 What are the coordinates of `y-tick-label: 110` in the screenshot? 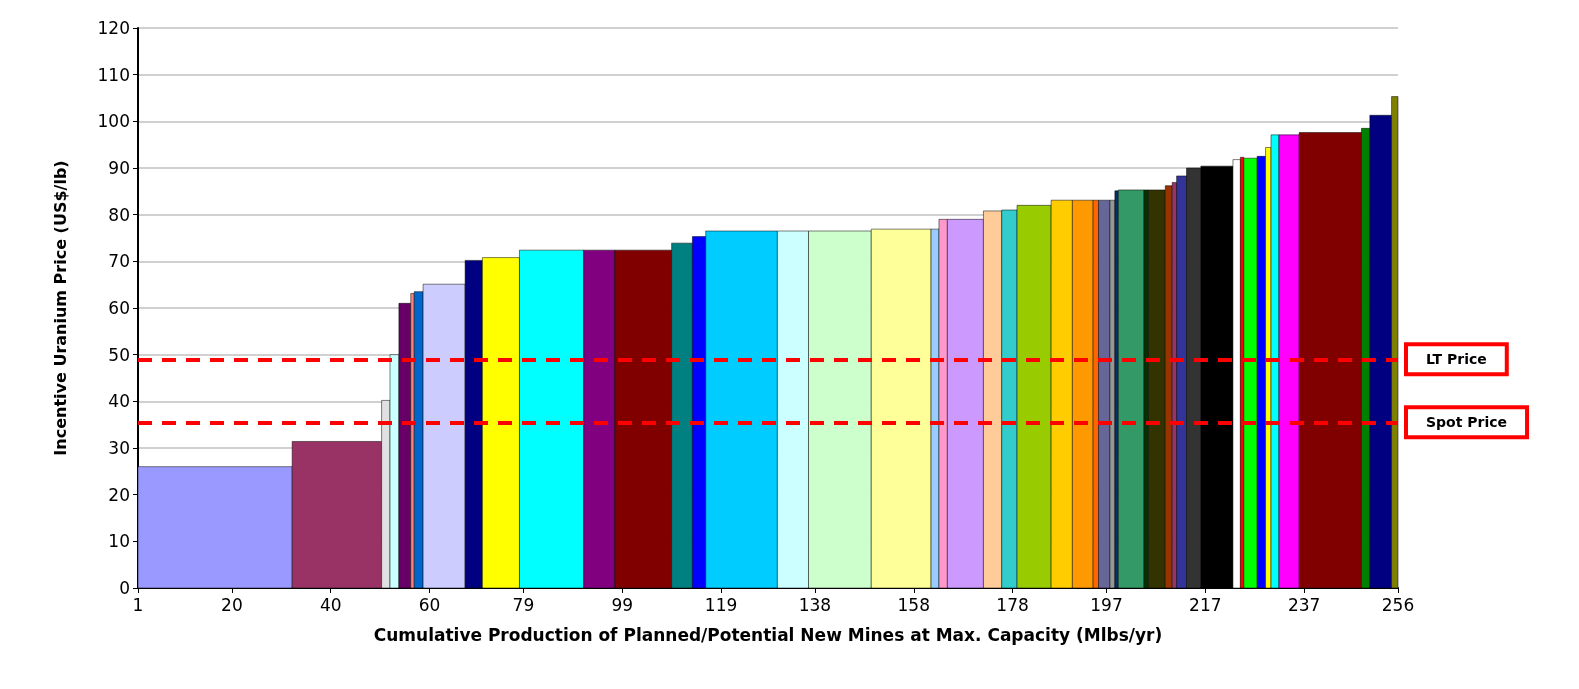 It's located at (113, 74).